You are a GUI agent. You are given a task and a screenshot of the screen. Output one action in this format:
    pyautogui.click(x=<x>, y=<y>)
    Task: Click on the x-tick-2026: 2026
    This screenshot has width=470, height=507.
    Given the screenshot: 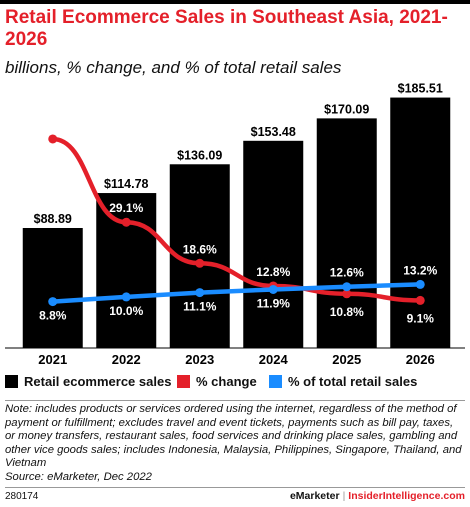 What is the action you would take?
    pyautogui.click(x=420, y=359)
    